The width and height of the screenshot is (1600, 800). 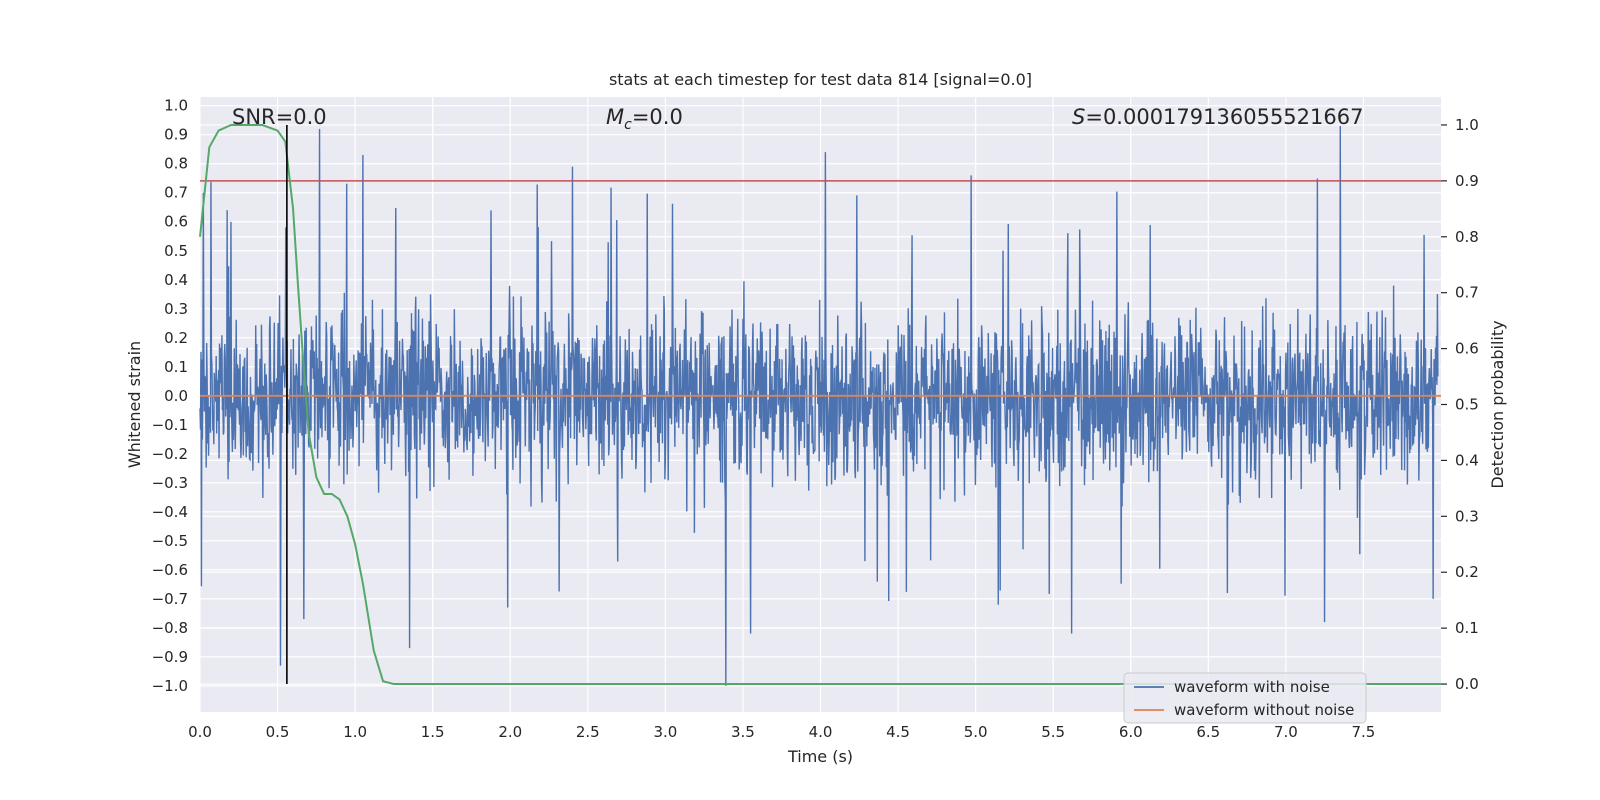 What do you see at coordinates (170, 599) in the screenshot?
I see `left-y-tick-label: −0.7` at bounding box center [170, 599].